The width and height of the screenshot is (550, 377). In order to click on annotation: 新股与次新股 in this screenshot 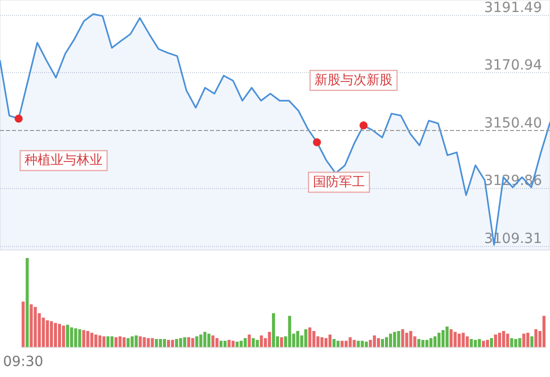, I will do `click(353, 80)`.